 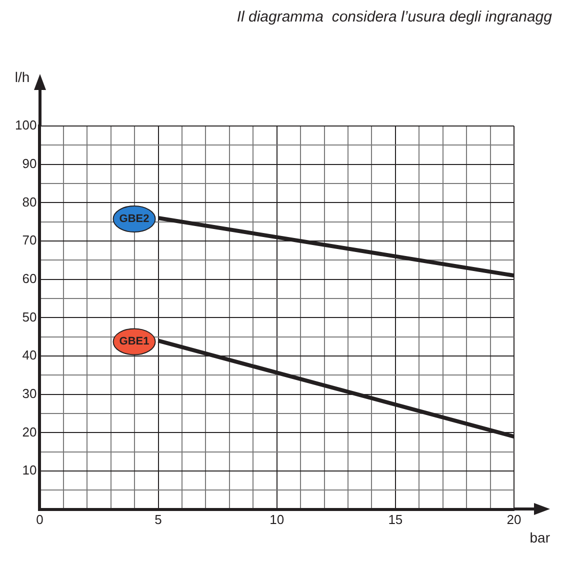 I want to click on y-tick-label: 70, so click(x=29, y=240).